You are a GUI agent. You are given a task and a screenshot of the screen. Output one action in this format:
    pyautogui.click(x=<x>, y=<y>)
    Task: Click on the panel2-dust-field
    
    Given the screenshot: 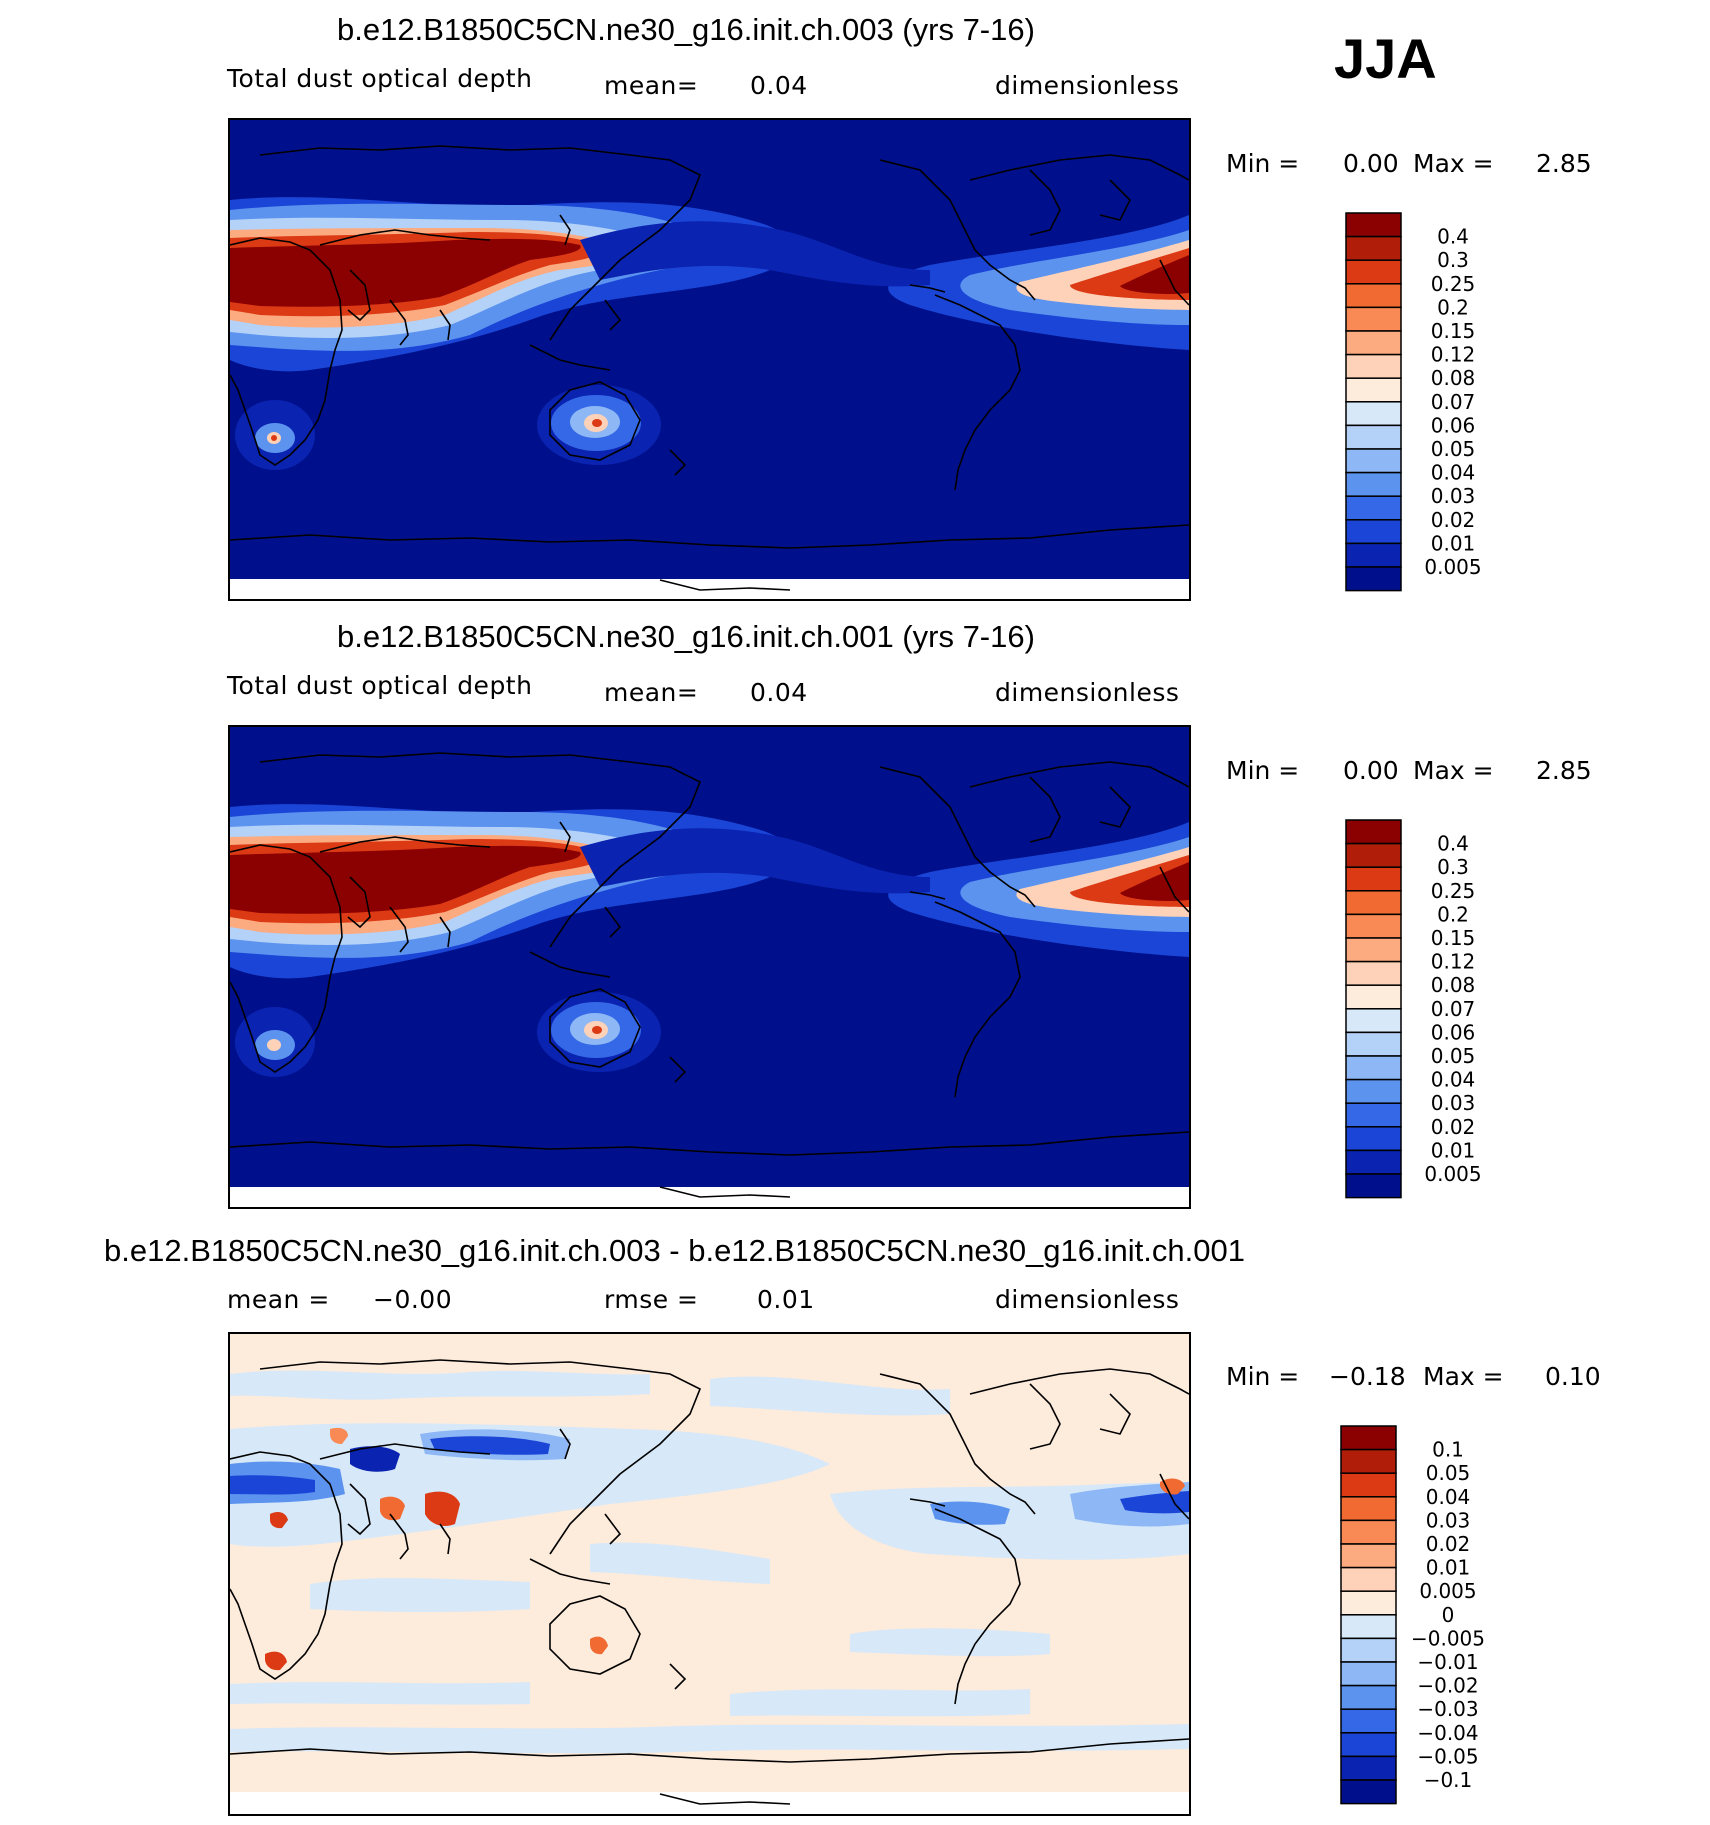 What is the action you would take?
    pyautogui.click(x=709, y=967)
    